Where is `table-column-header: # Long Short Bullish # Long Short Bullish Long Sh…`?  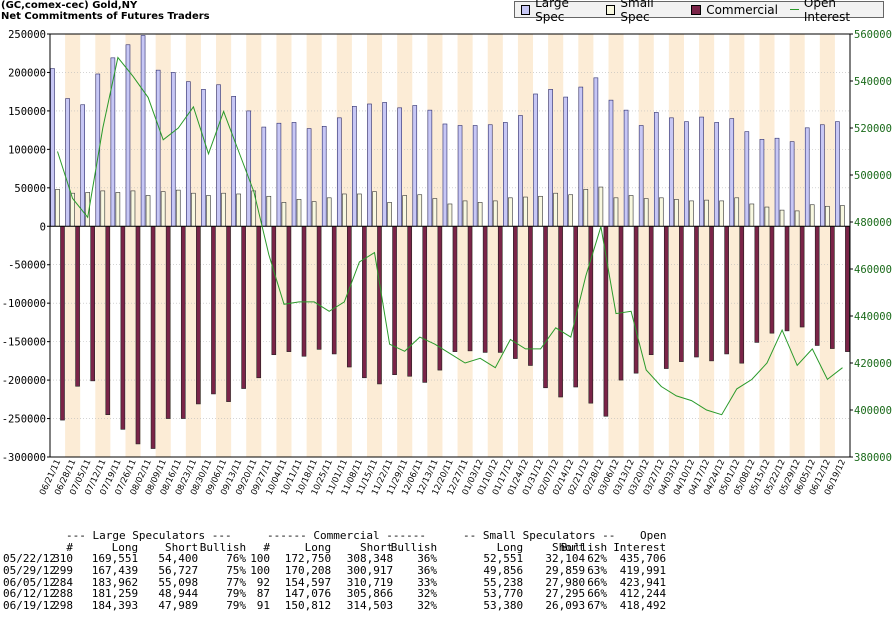
table-column-header: # Long Short Bullish # Long Short Bullish Long Sh… is located at coordinates (334, 547).